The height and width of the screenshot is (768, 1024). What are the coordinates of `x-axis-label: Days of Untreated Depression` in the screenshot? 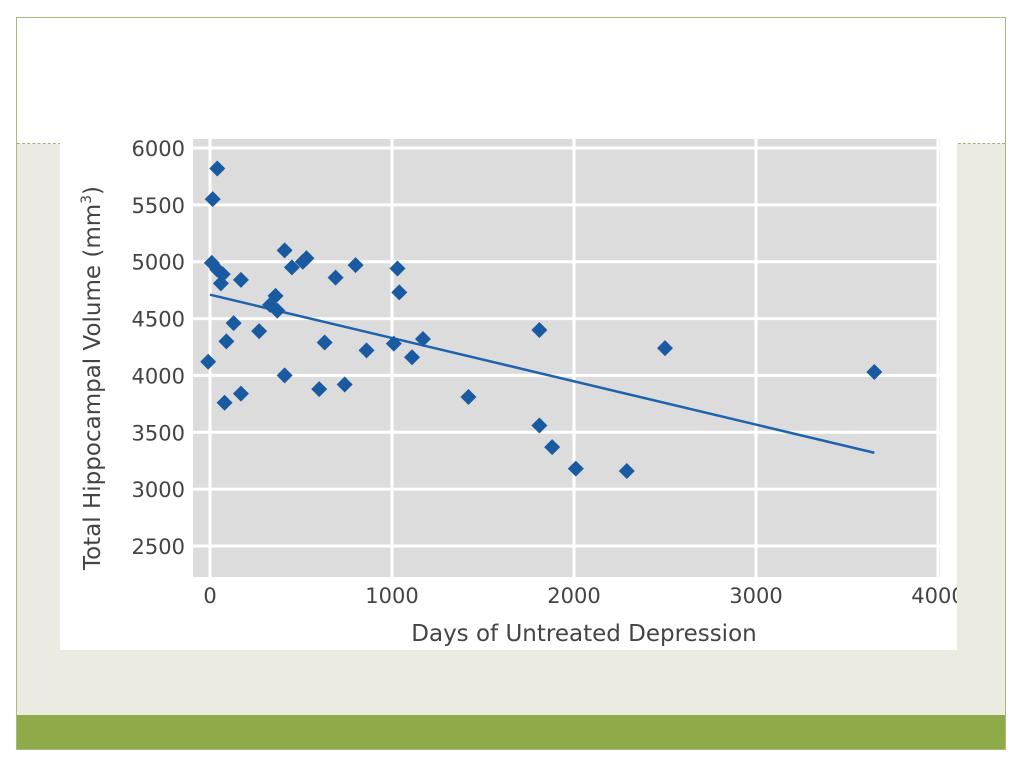 It's located at (583, 634).